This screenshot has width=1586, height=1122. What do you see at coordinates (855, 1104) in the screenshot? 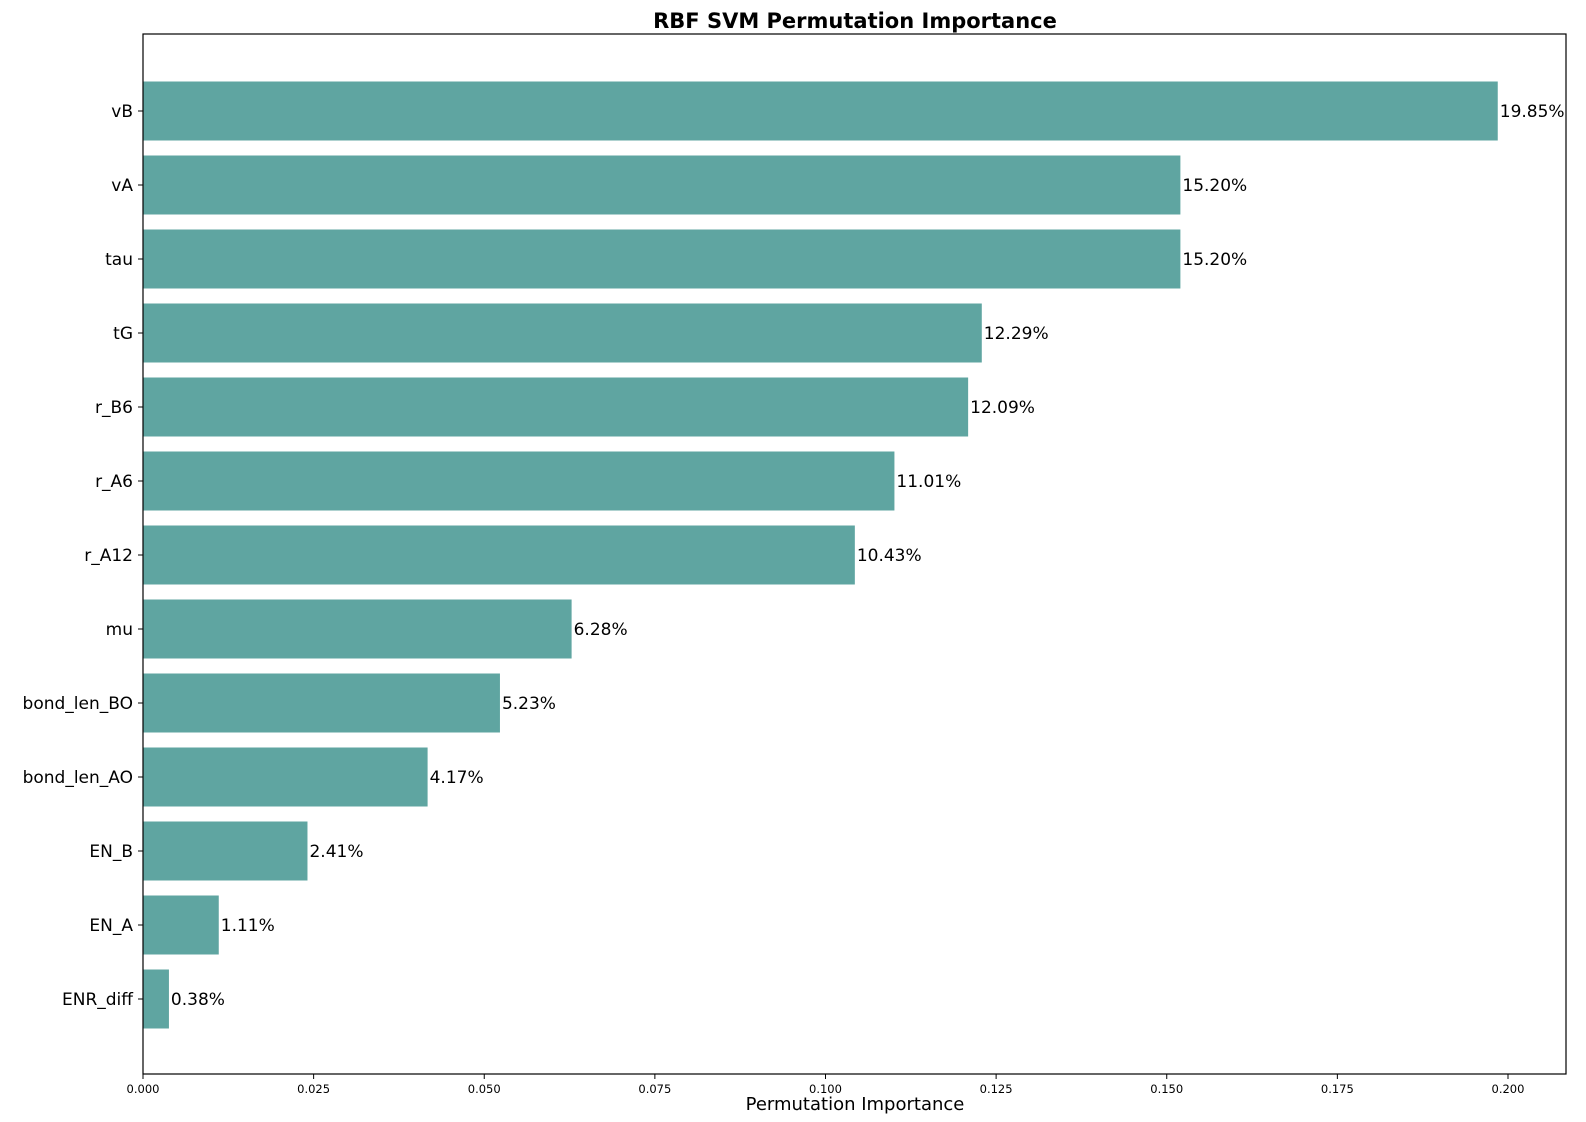
I see `x-axis-label: Permutation Importance` at bounding box center [855, 1104].